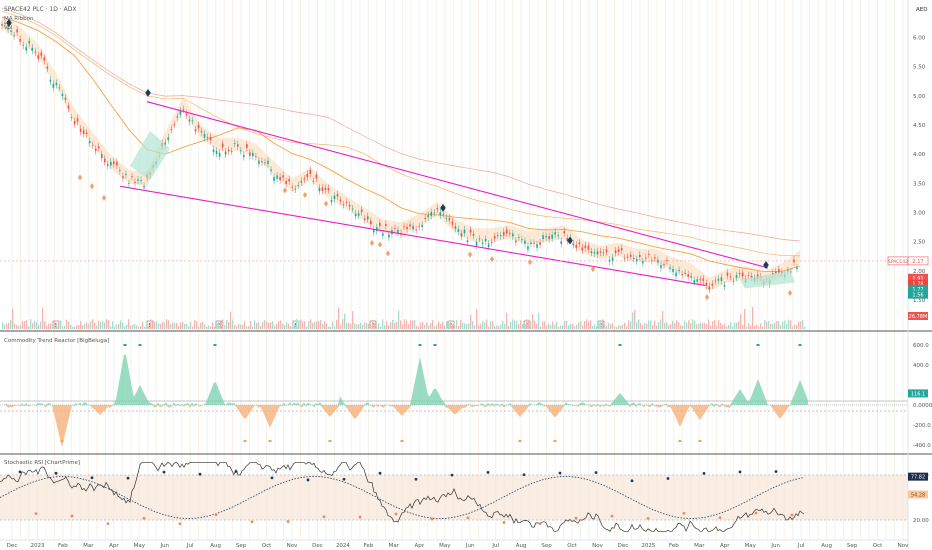 Image resolution: width=932 pixels, height=550 pixels. Describe the element at coordinates (921, 346) in the screenshot. I see `ctr-axis-tick: 600.0` at that location.